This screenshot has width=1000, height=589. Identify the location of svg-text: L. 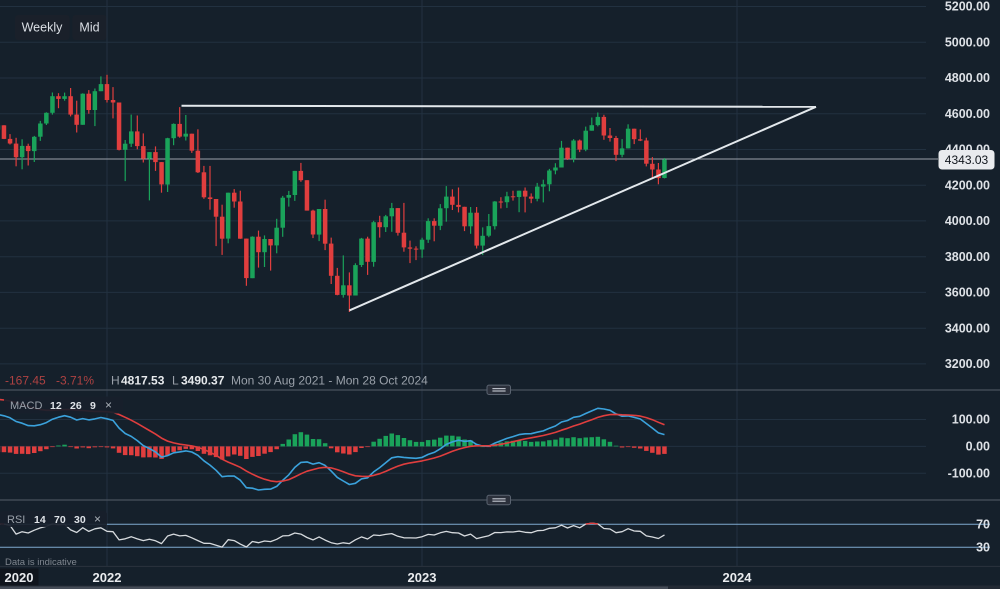
(175, 381).